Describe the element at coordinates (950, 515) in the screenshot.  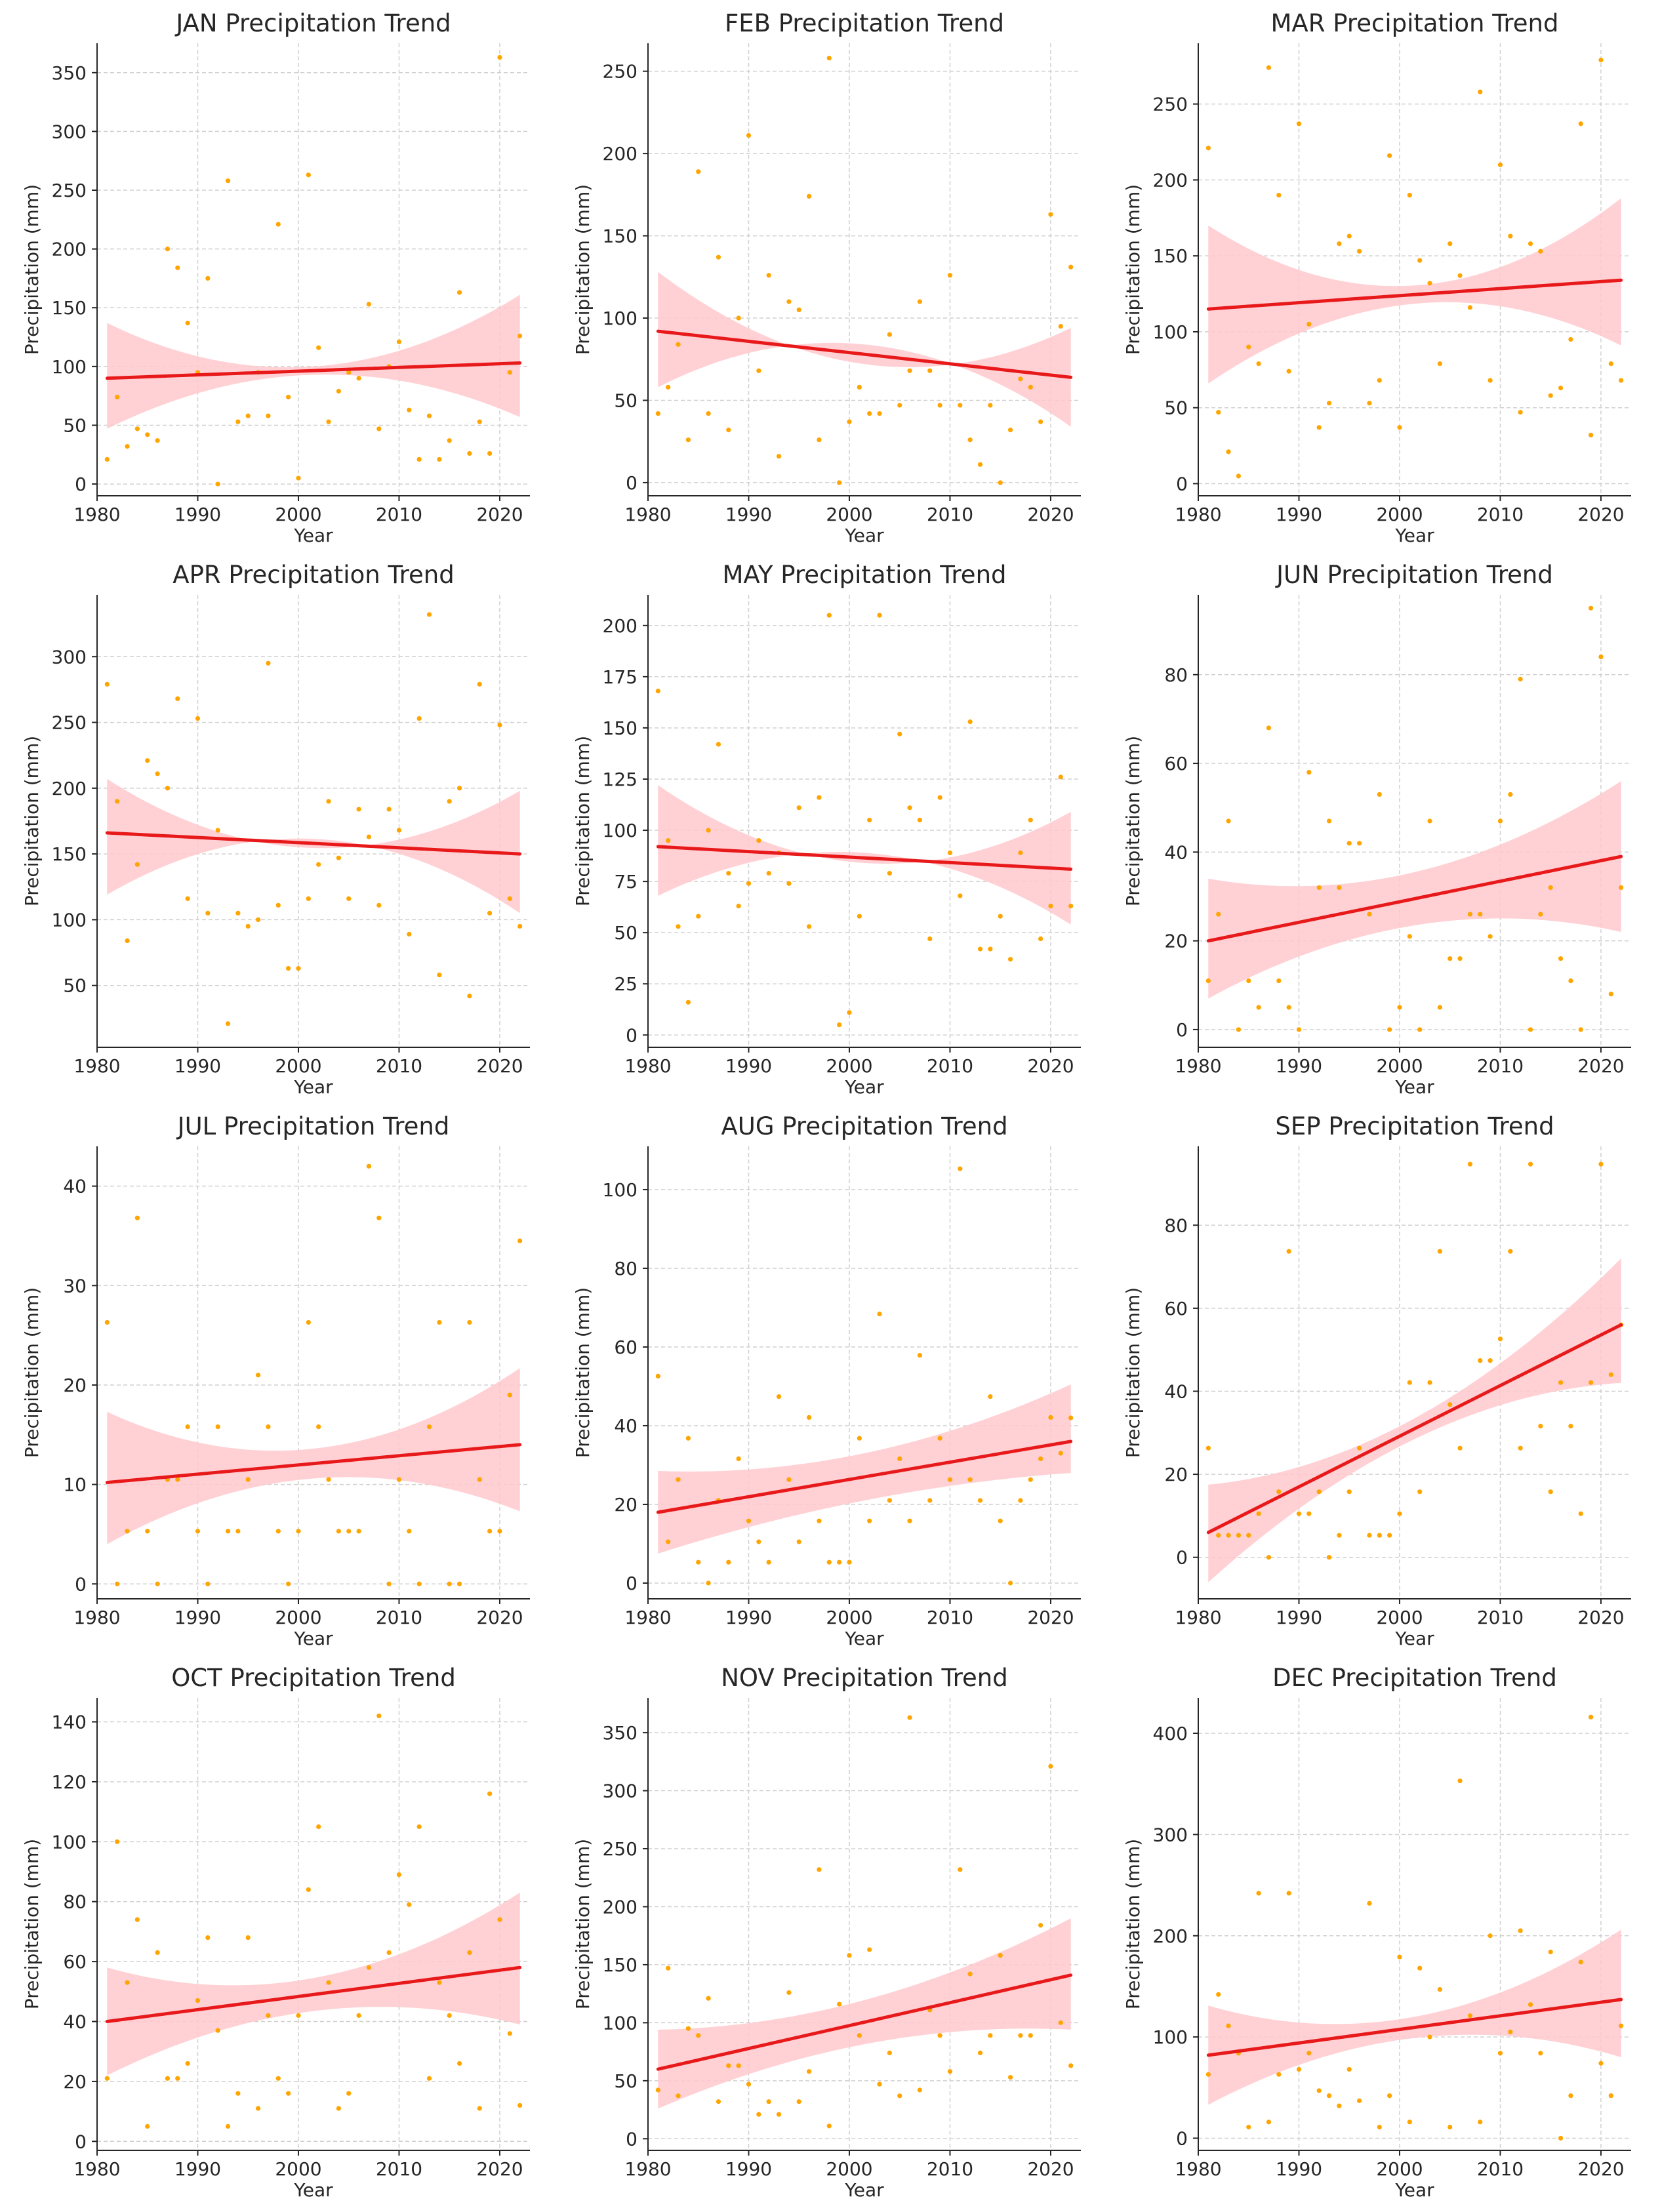
I see `x-tick-label: 2010` at that location.